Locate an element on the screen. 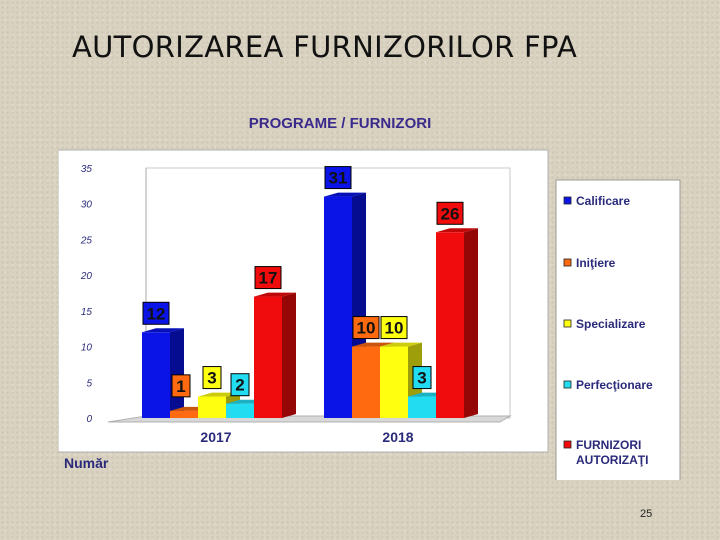 Image resolution: width=720 pixels, height=540 pixels. data-label: 26 is located at coordinates (450, 213).